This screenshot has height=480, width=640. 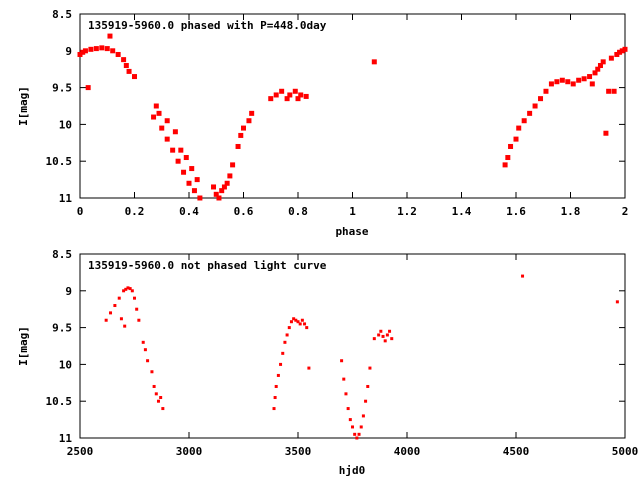 I want to click on x-axis-label: phase, so click(x=351, y=231).